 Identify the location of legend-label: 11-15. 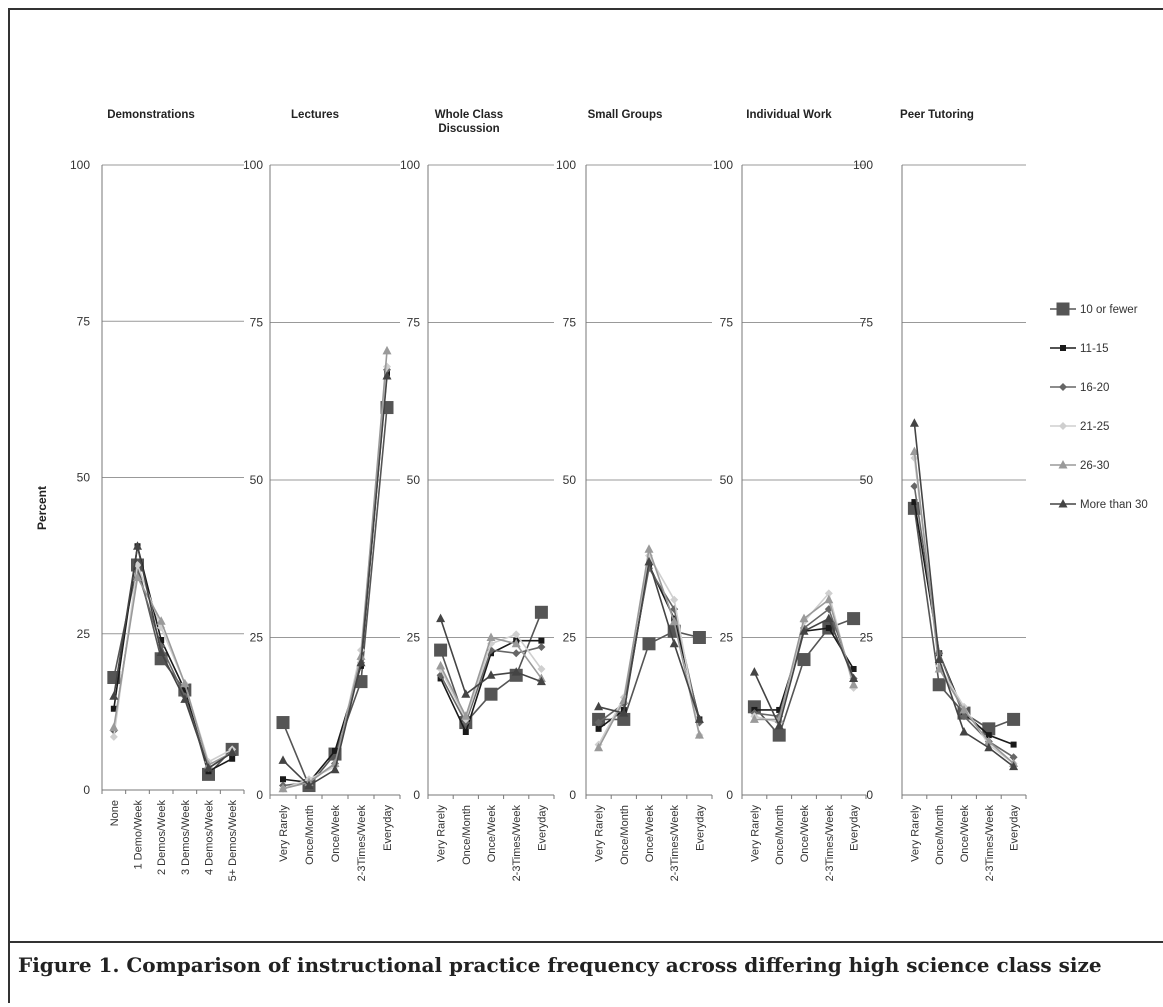
(1094, 349).